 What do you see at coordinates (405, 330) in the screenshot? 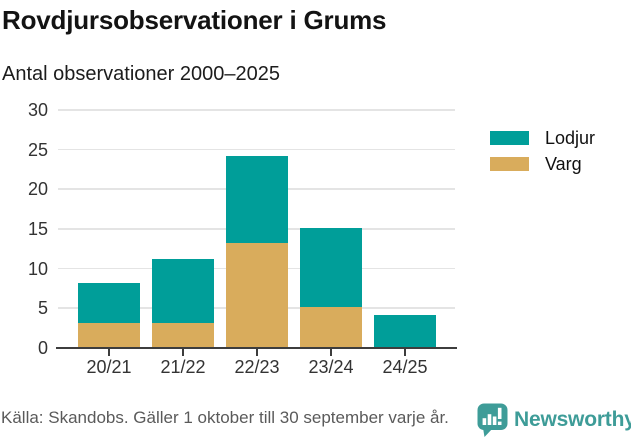
I see `bar-24/25-lodjur` at bounding box center [405, 330].